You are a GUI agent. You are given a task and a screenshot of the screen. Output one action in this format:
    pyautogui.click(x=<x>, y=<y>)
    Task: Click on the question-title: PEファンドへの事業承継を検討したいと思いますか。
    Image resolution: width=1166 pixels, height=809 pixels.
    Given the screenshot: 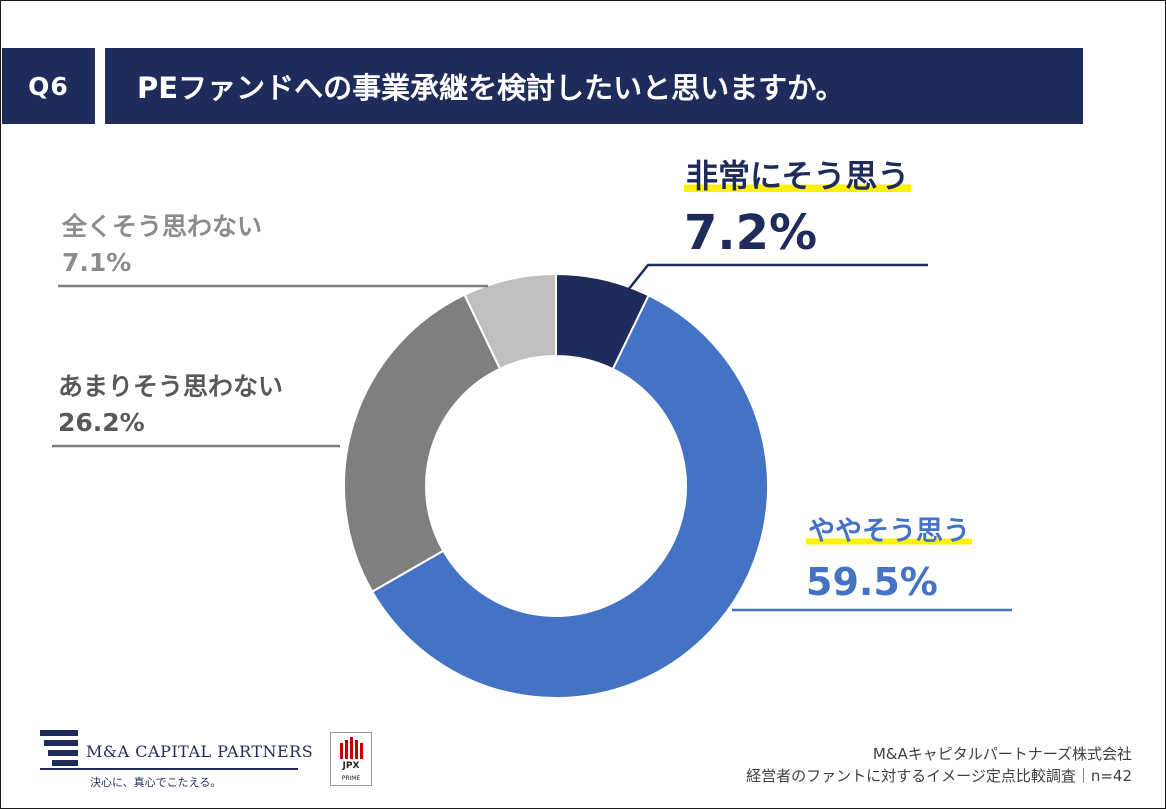 What is the action you would take?
    pyautogui.click(x=594, y=86)
    